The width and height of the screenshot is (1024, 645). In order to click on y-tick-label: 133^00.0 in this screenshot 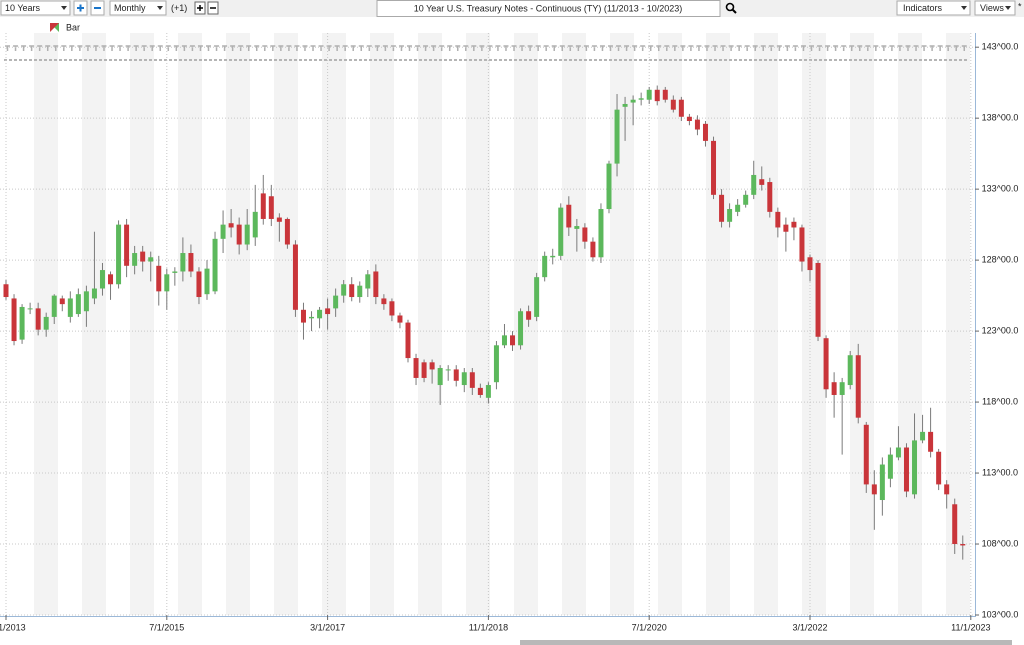, I will do `click(1000, 189)`.